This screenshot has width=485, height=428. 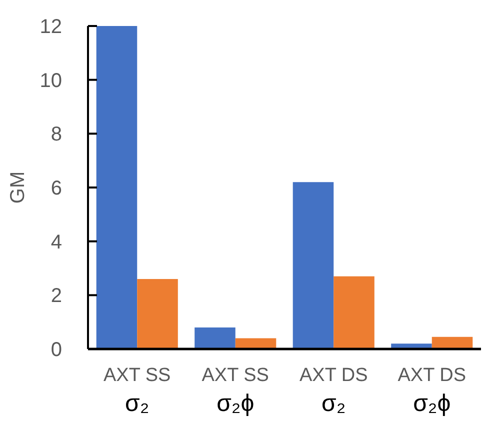 I want to click on x-tick-label: AXT DS σ₂, so click(x=333, y=391).